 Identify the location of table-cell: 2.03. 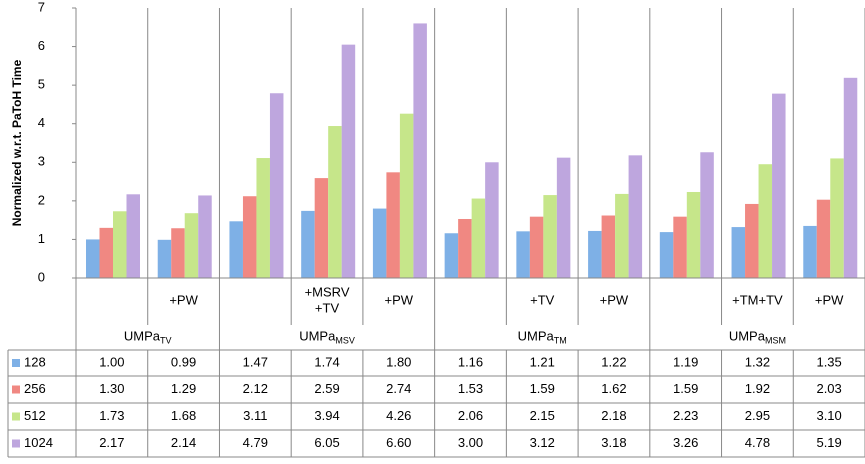
(828, 388).